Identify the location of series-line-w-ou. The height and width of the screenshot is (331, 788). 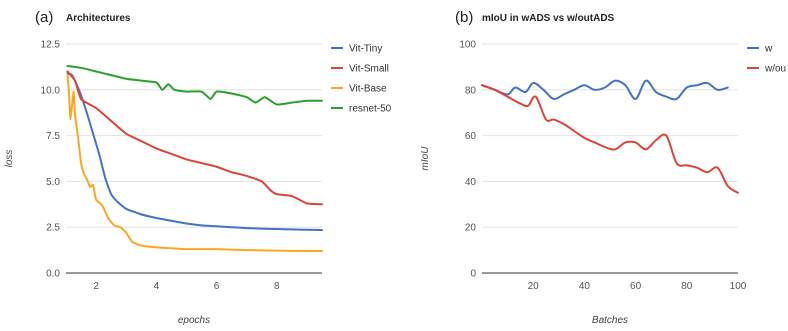
(610, 139).